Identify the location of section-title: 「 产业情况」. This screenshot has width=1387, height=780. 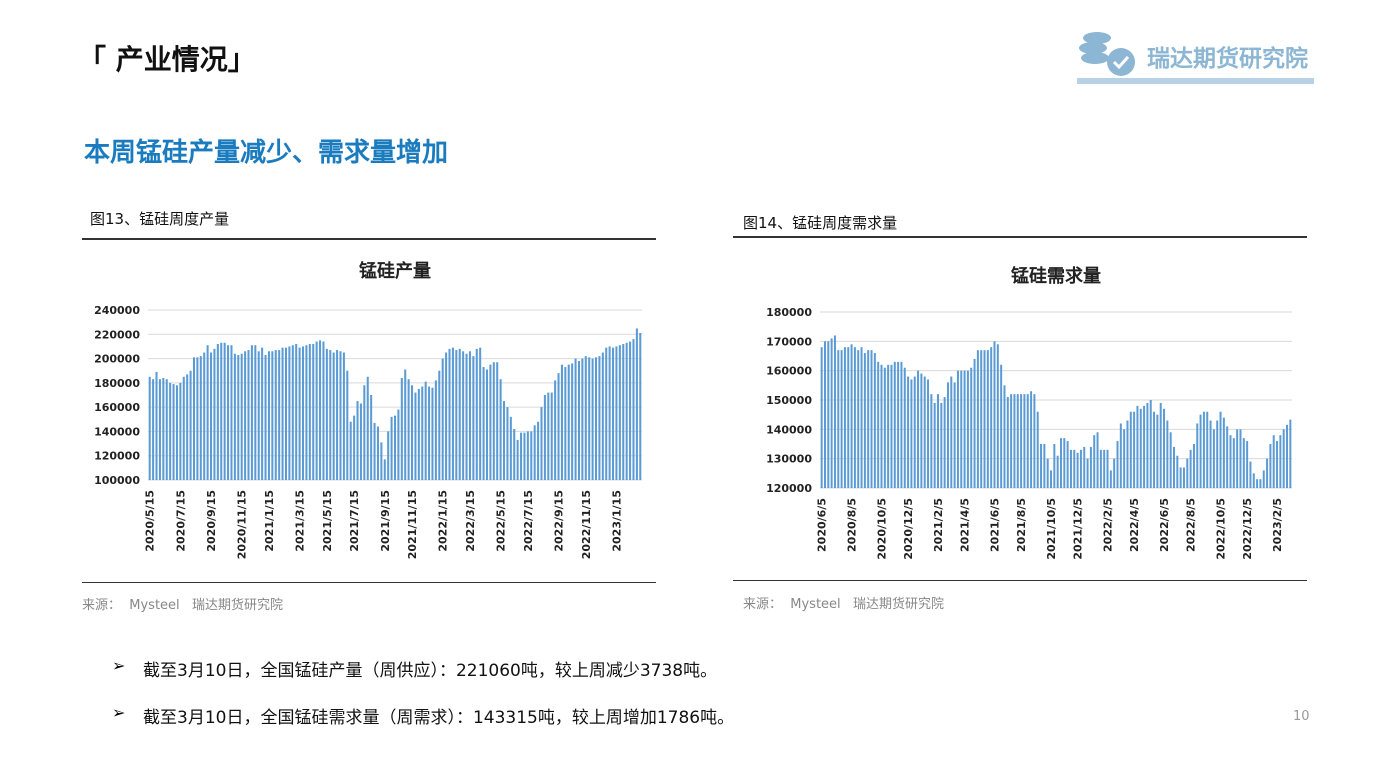
(167, 59).